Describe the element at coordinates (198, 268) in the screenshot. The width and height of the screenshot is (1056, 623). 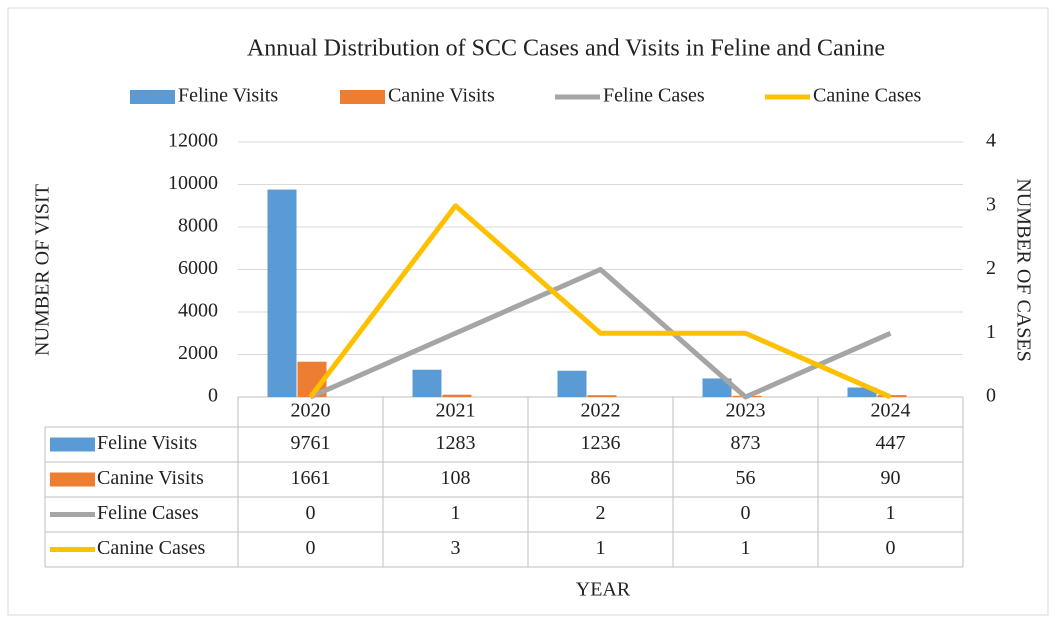
I see `y-tick-label: 6000` at that location.